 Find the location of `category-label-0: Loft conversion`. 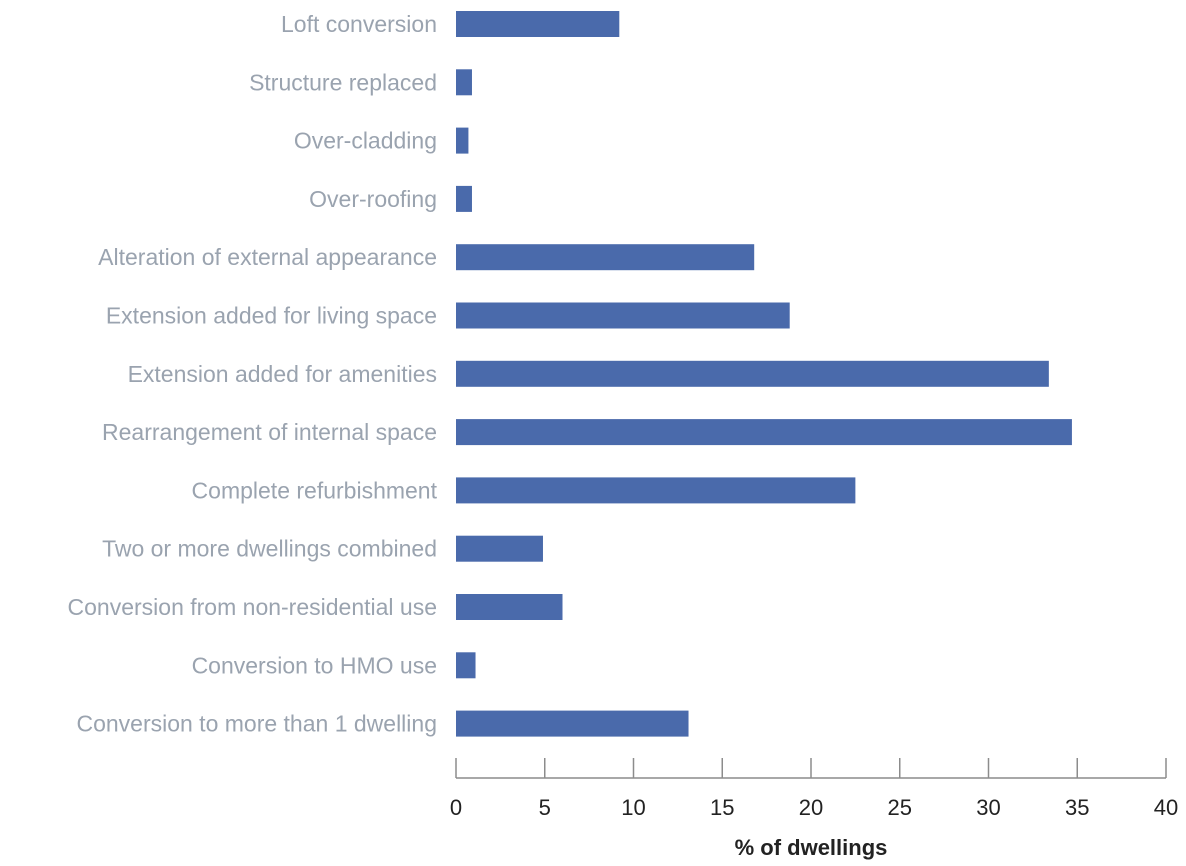

category-label-0: Loft conversion is located at coordinates (359, 24).